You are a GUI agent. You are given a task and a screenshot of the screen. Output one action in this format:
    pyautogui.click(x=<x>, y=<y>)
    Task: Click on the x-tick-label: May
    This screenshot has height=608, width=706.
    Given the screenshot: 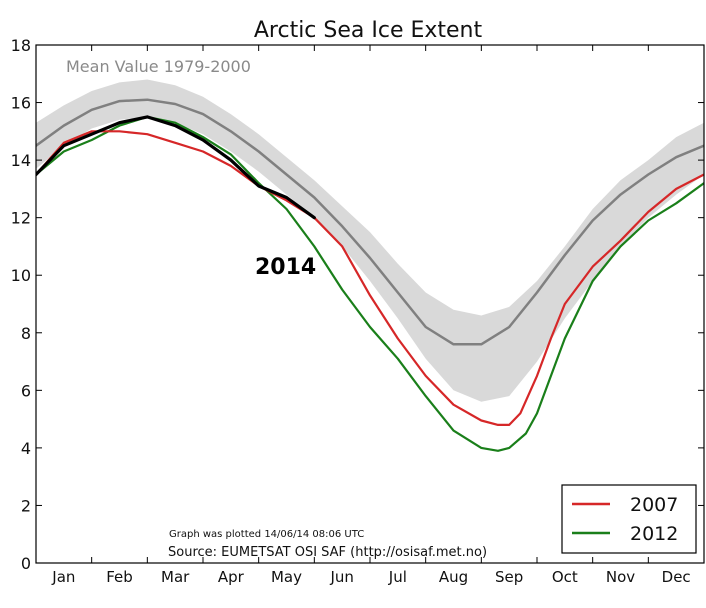 What is the action you would take?
    pyautogui.click(x=286, y=577)
    